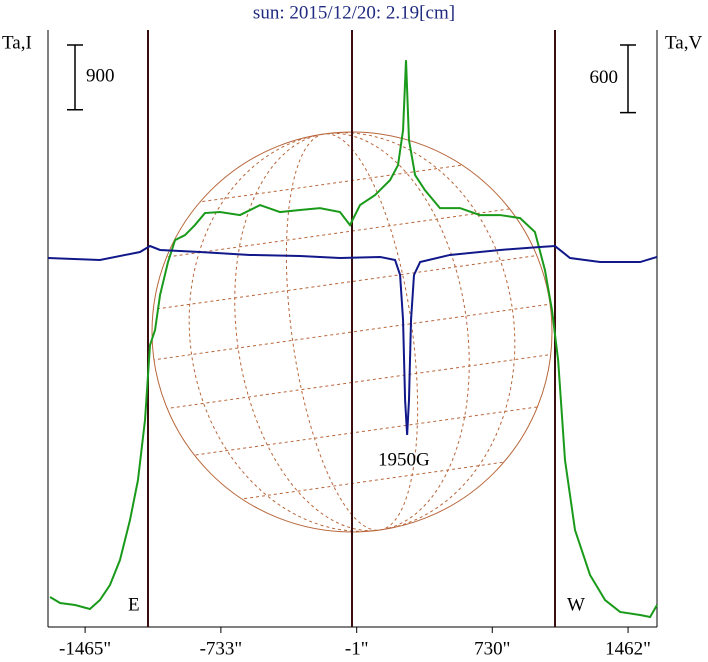 This screenshot has width=708, height=662. What do you see at coordinates (100, 76) in the screenshot?
I see `scale-bar-label: 900` at bounding box center [100, 76].